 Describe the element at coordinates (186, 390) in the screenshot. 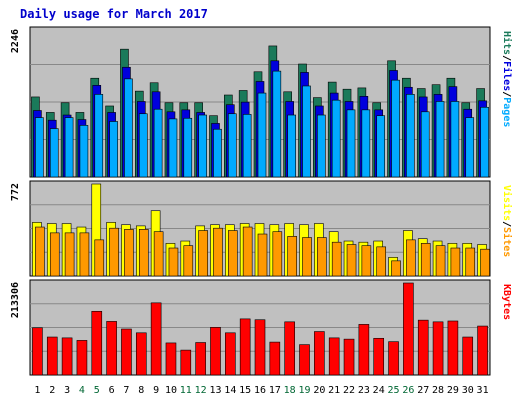

I see `day-label: 11` at that location.